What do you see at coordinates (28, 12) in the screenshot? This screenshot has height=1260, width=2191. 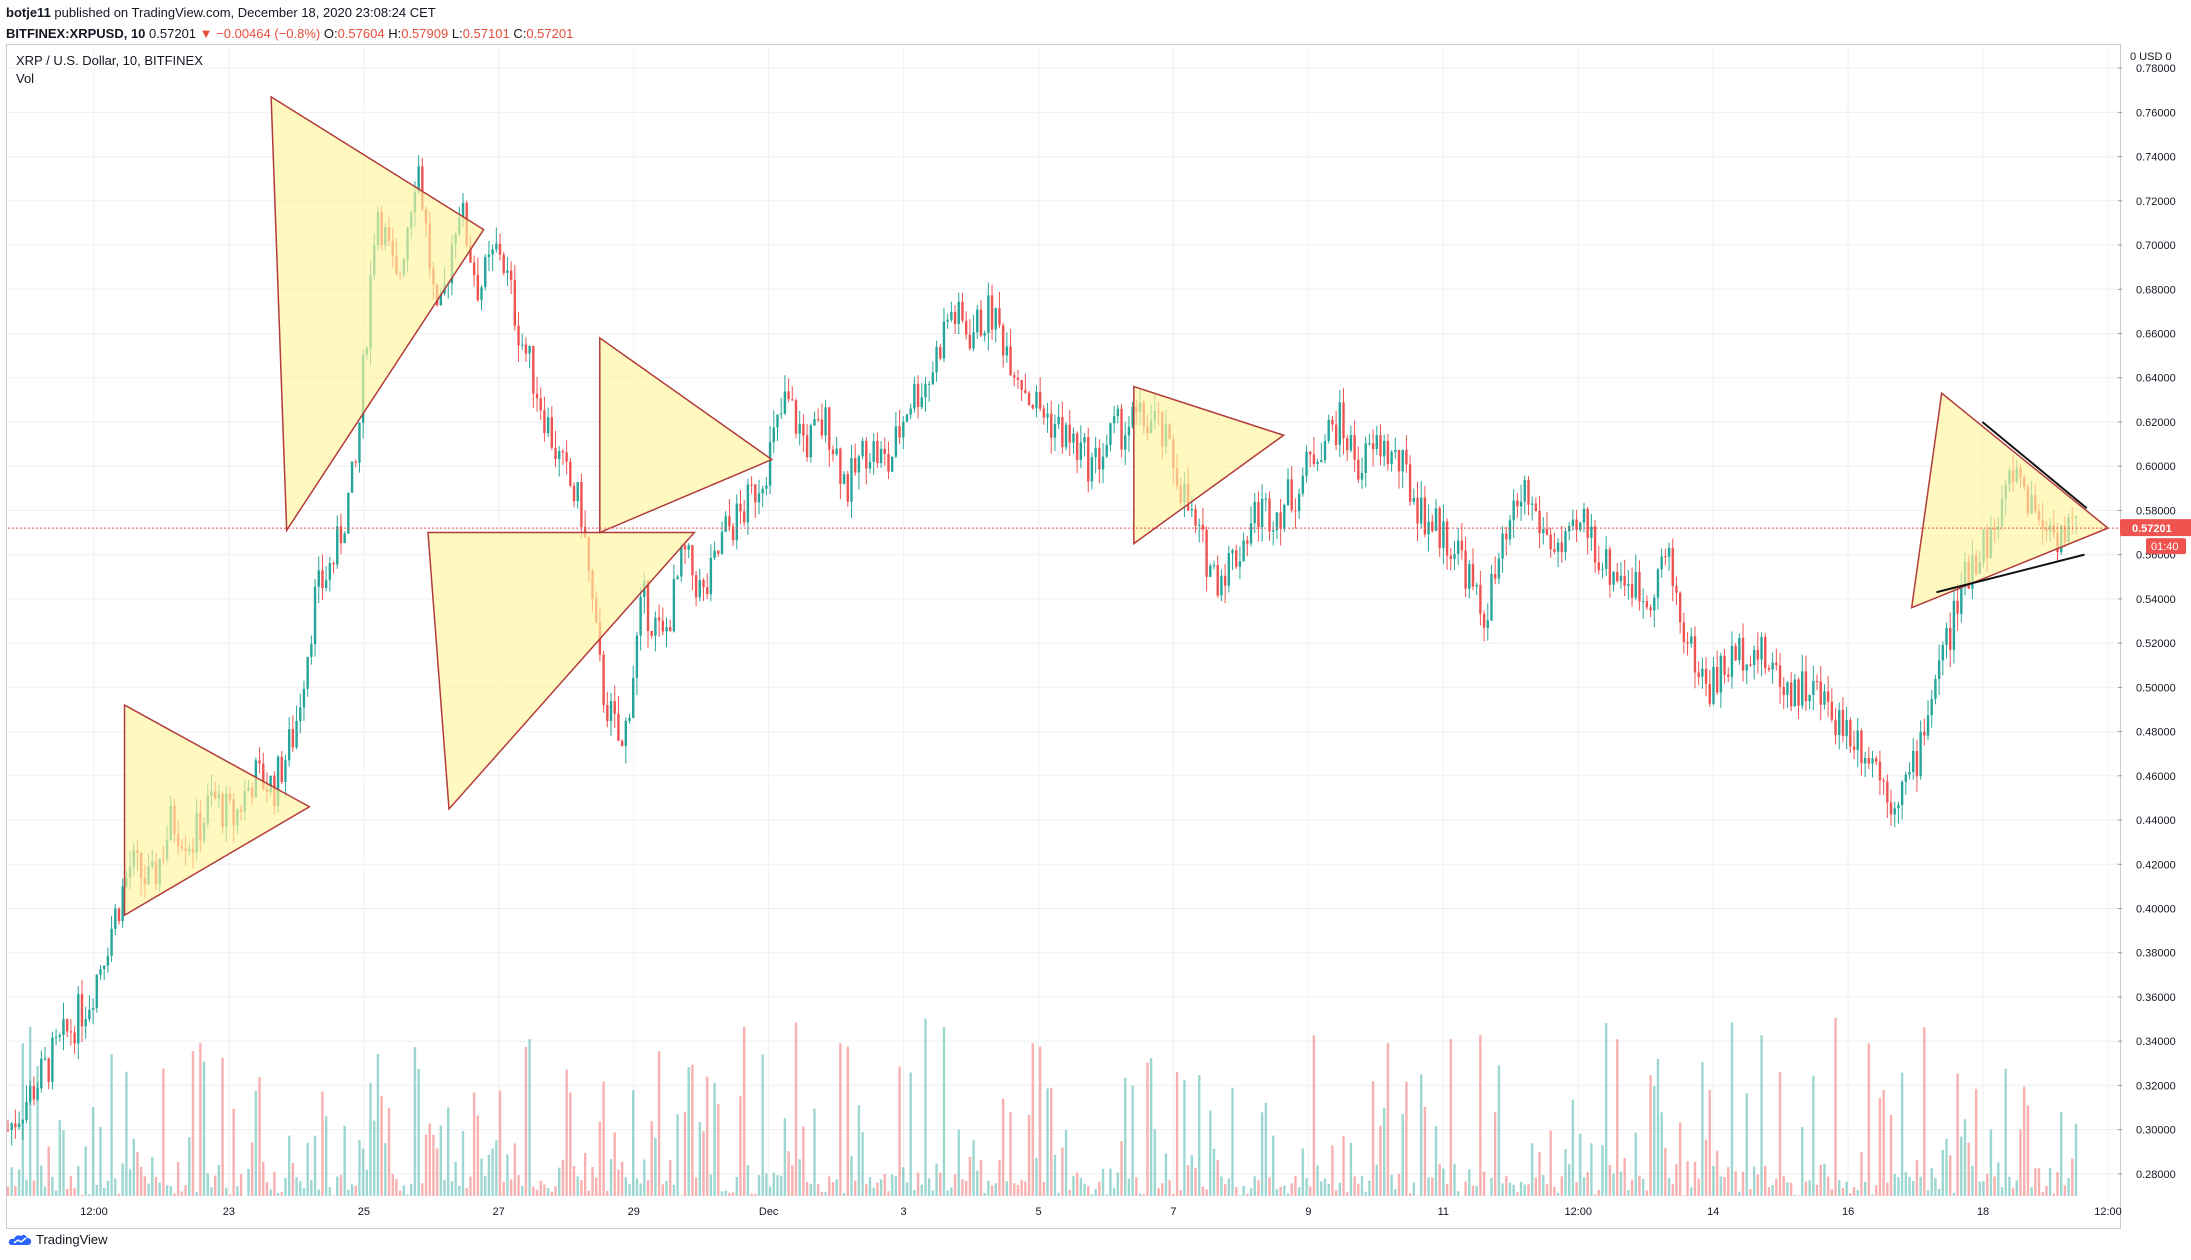 I see `publisher-username: botje11` at bounding box center [28, 12].